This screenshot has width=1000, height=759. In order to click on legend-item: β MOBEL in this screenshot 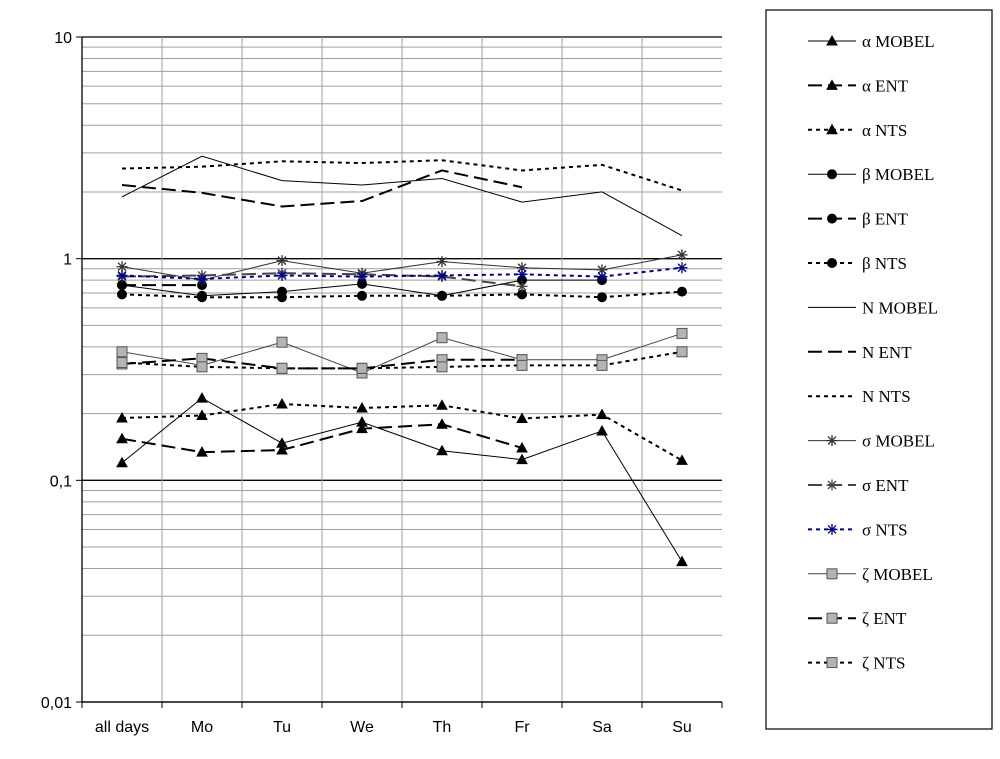, I will do `click(871, 174)`.